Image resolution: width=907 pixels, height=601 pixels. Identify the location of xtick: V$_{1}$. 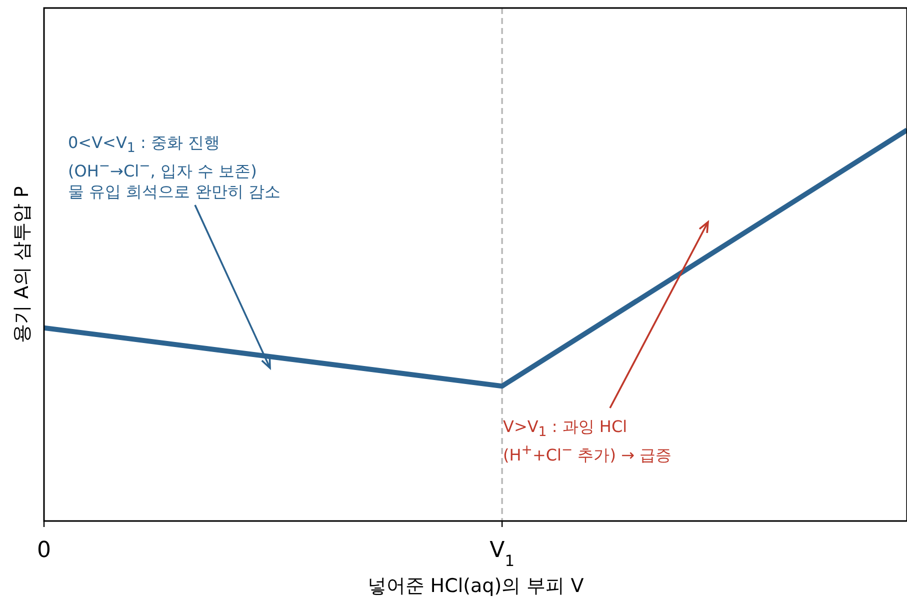
(502, 554).